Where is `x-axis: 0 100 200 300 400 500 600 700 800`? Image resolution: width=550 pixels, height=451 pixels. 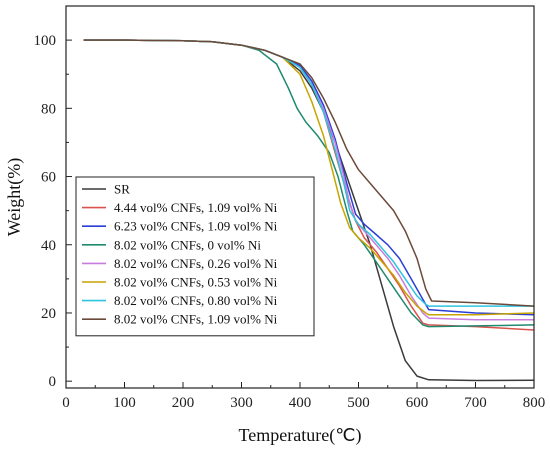
x-axis: 0 100 200 300 400 500 600 700 800 is located at coordinates (303, 396).